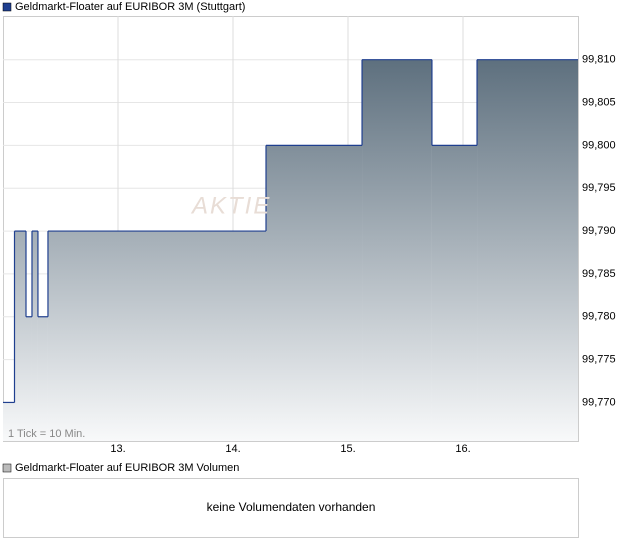 The width and height of the screenshot is (620, 546). What do you see at coordinates (599, 360) in the screenshot?
I see `y-tick-label: 99,775` at bounding box center [599, 360].